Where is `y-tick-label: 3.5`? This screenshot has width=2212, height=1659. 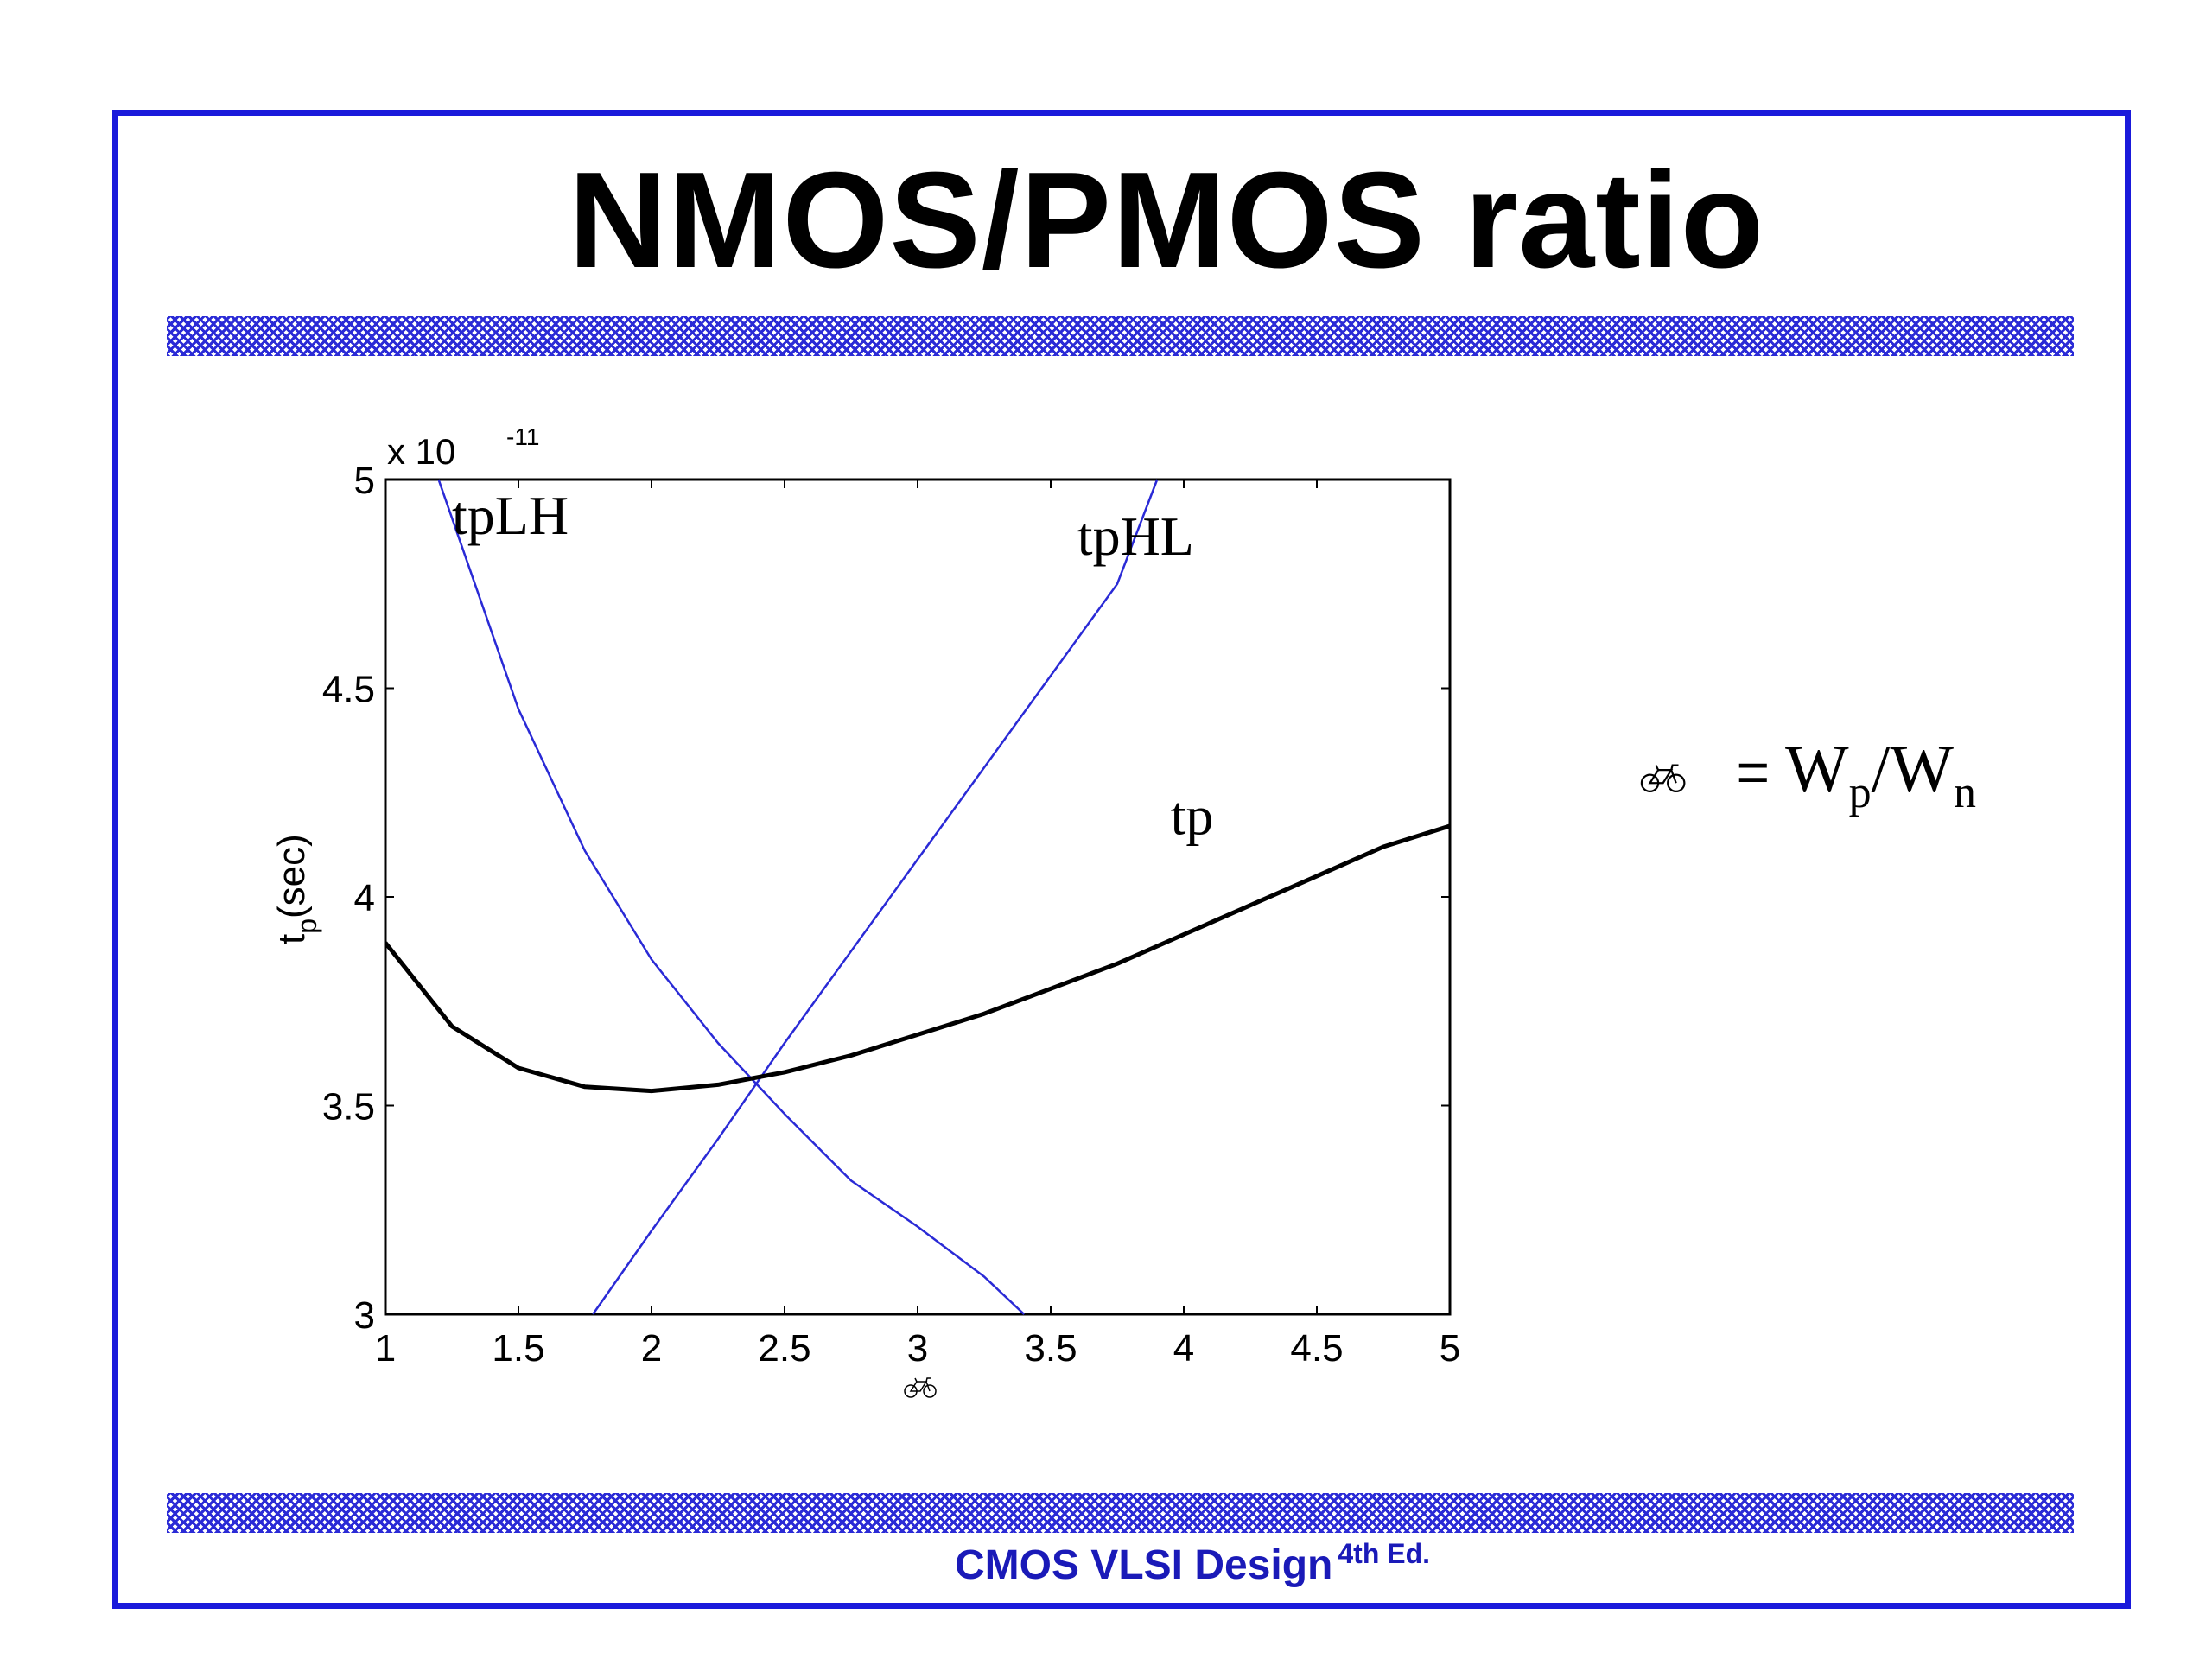
y-tick-label: 3.5 is located at coordinates (348, 1107).